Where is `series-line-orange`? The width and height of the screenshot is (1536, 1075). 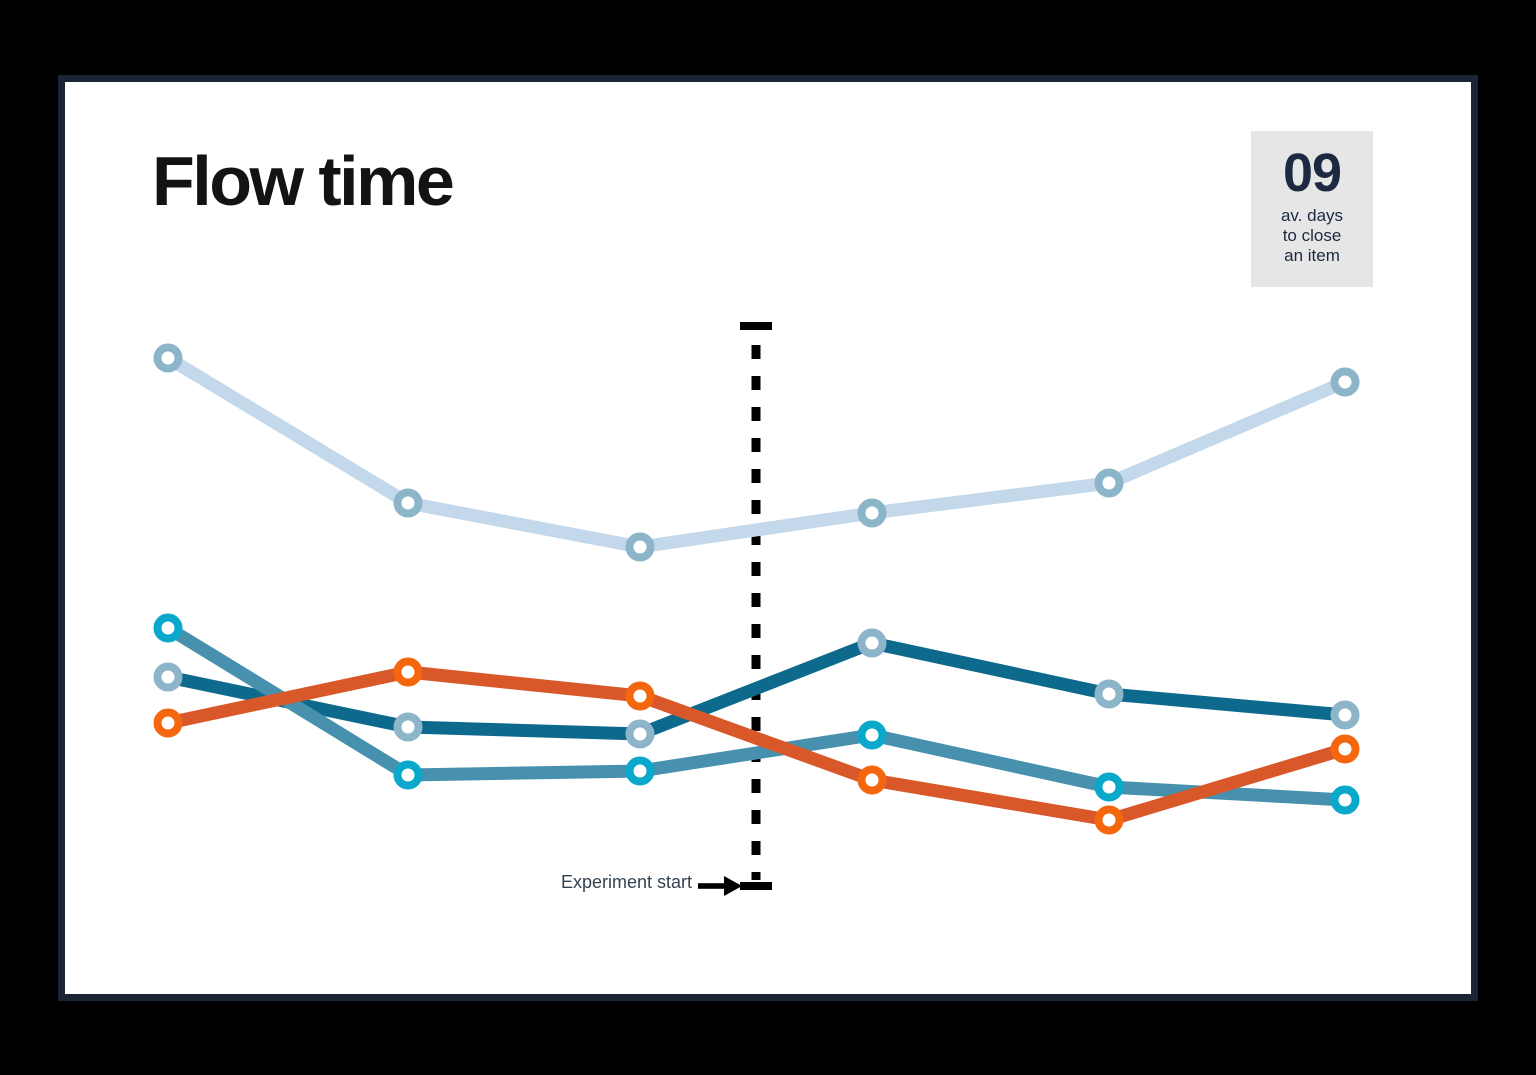 series-line-orange is located at coordinates (756, 746).